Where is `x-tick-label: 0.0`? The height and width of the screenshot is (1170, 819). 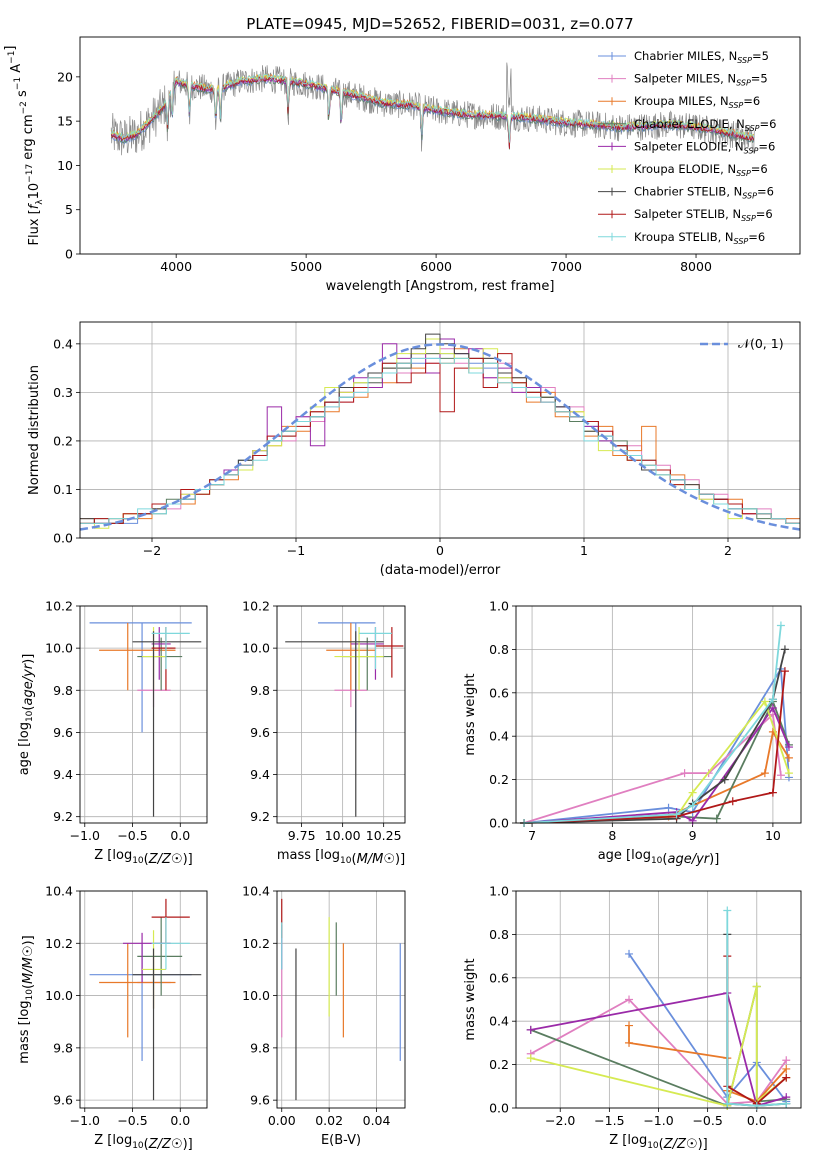
x-tick-label: 0.0 is located at coordinates (757, 1120).